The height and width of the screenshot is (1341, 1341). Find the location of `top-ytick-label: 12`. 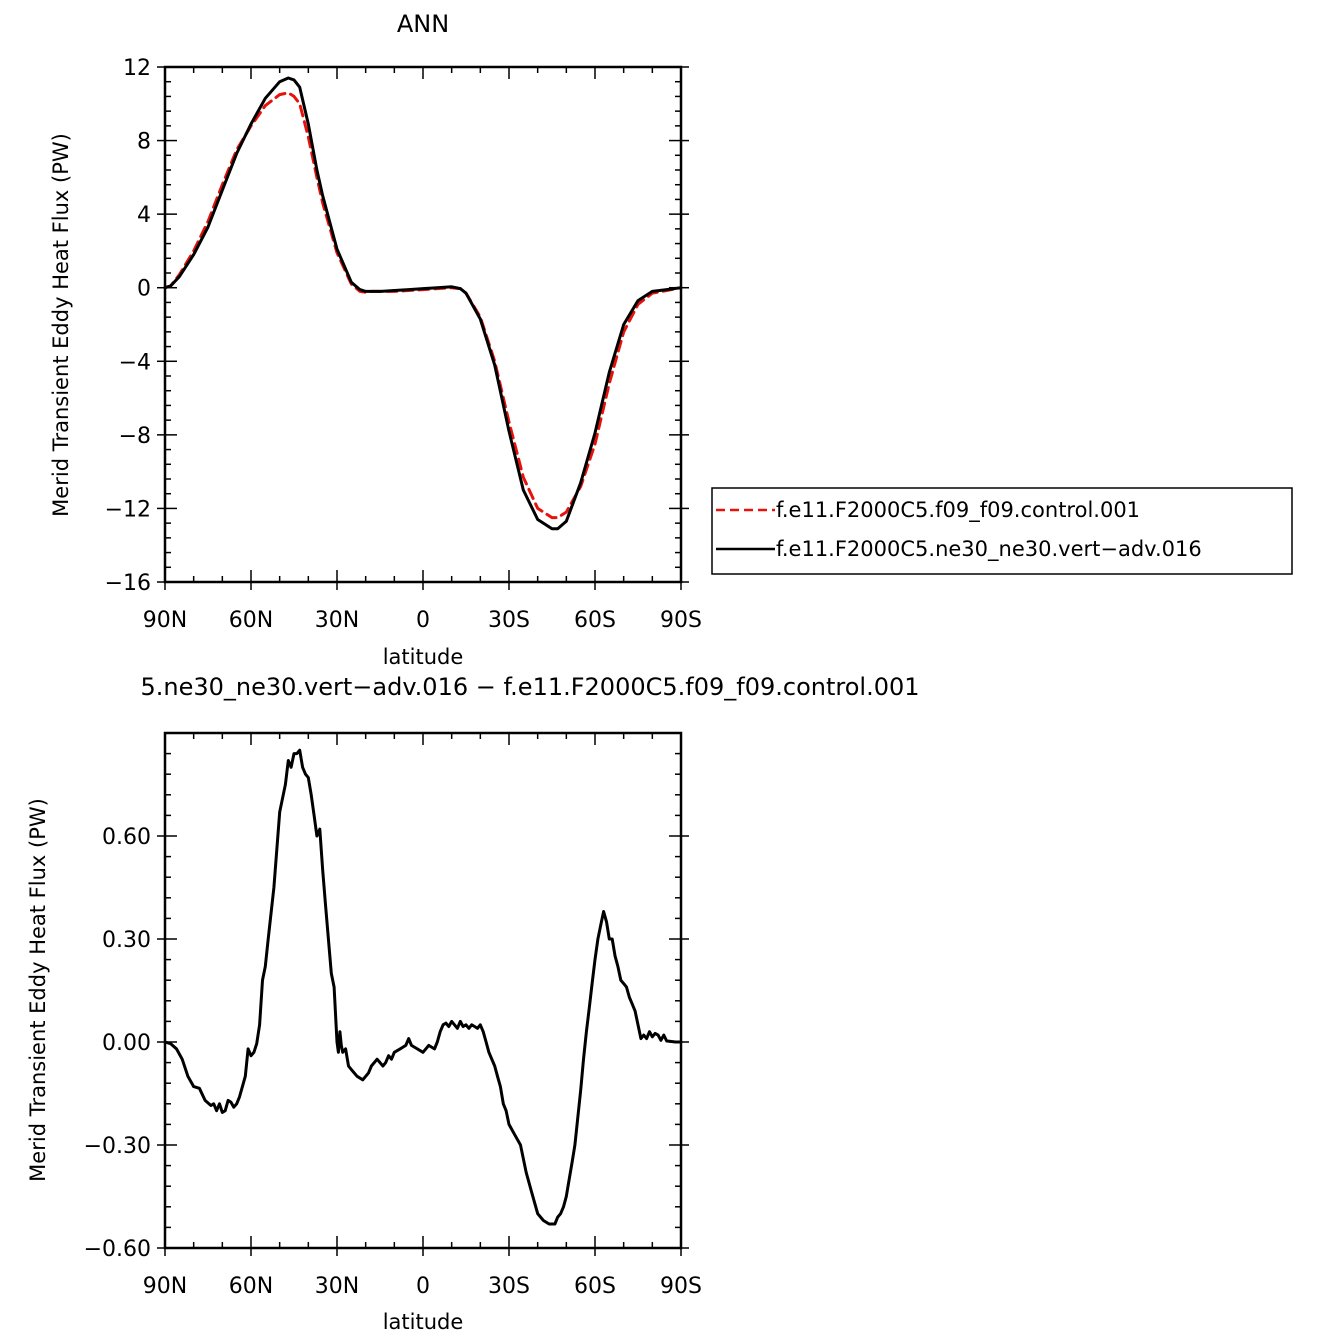

top-ytick-label: 12 is located at coordinates (137, 68).